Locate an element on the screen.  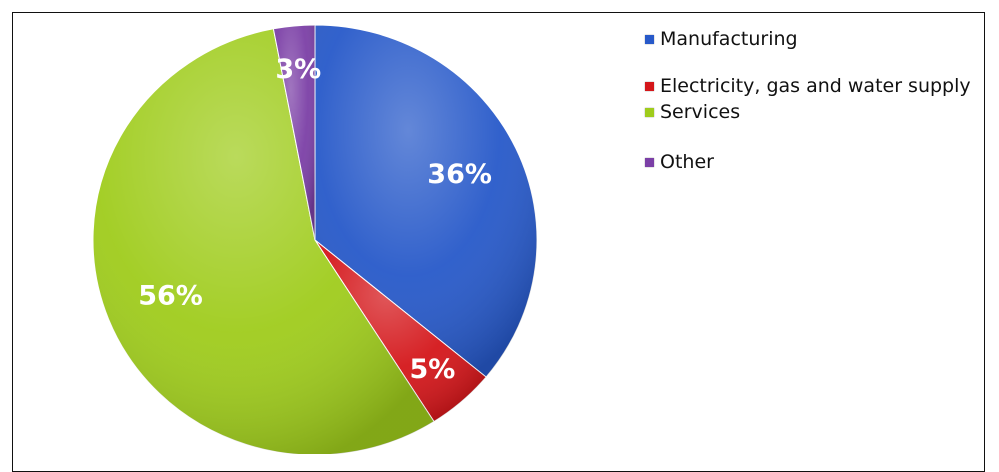
slice-label-electricity: 5% is located at coordinates (433, 369).